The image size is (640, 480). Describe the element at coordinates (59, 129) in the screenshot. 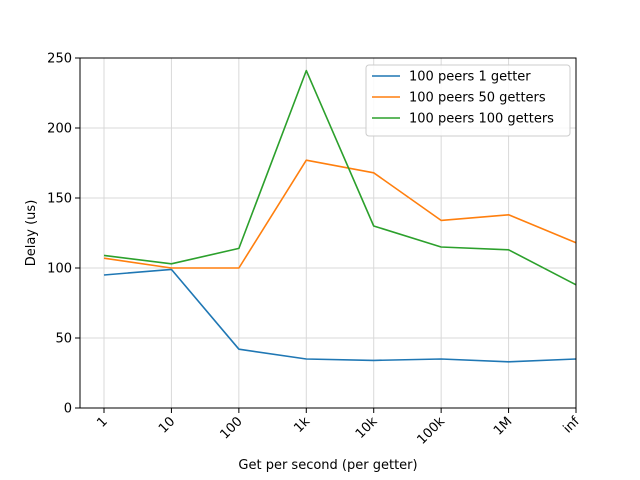

I see `y-tick-label: 200` at that location.